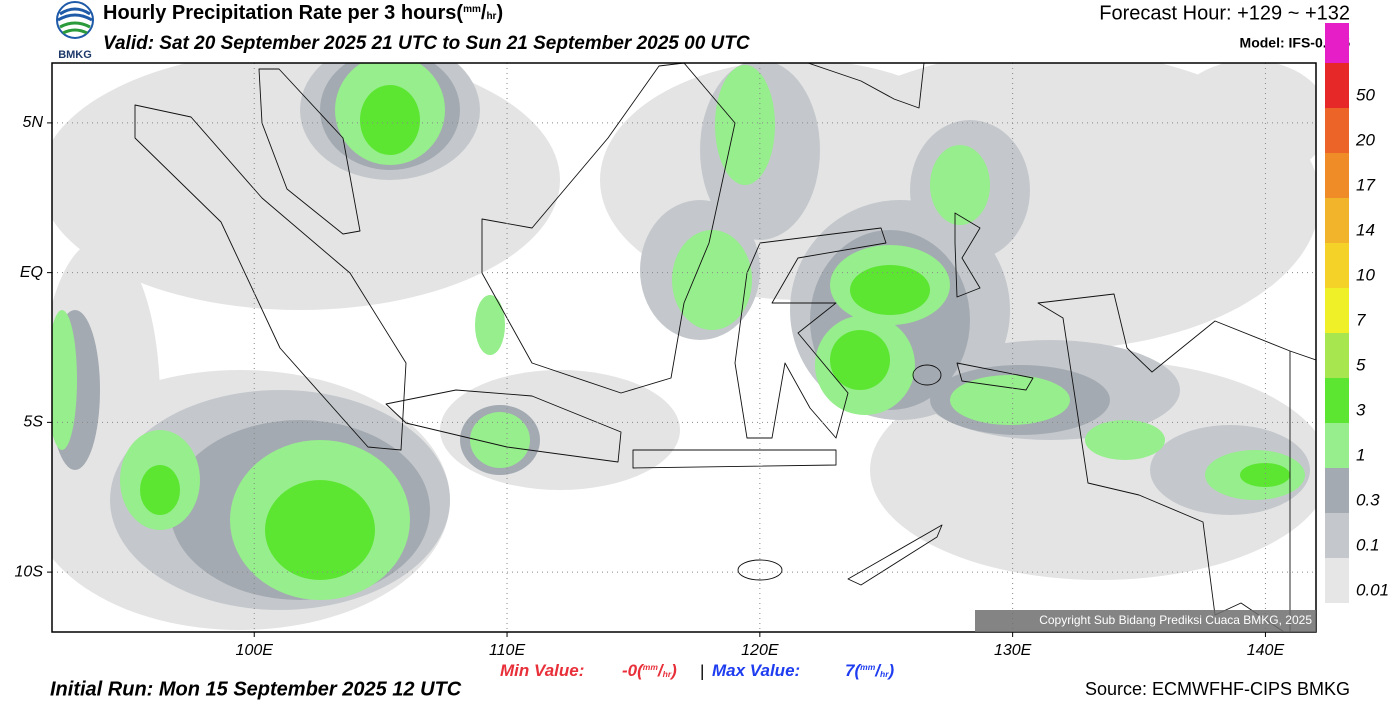  What do you see at coordinates (33, 122) in the screenshot?
I see `lat-tick-label: 5N` at bounding box center [33, 122].